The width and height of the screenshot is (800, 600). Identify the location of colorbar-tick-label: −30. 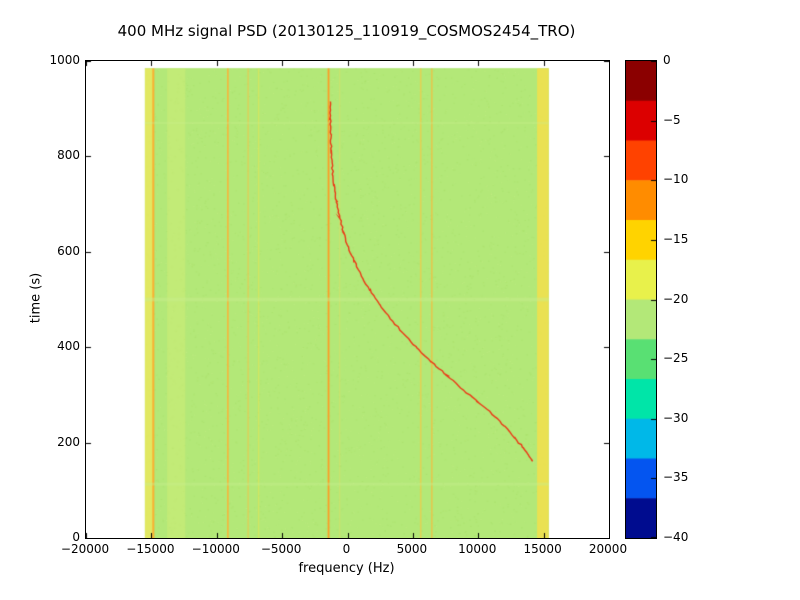
(676, 417).